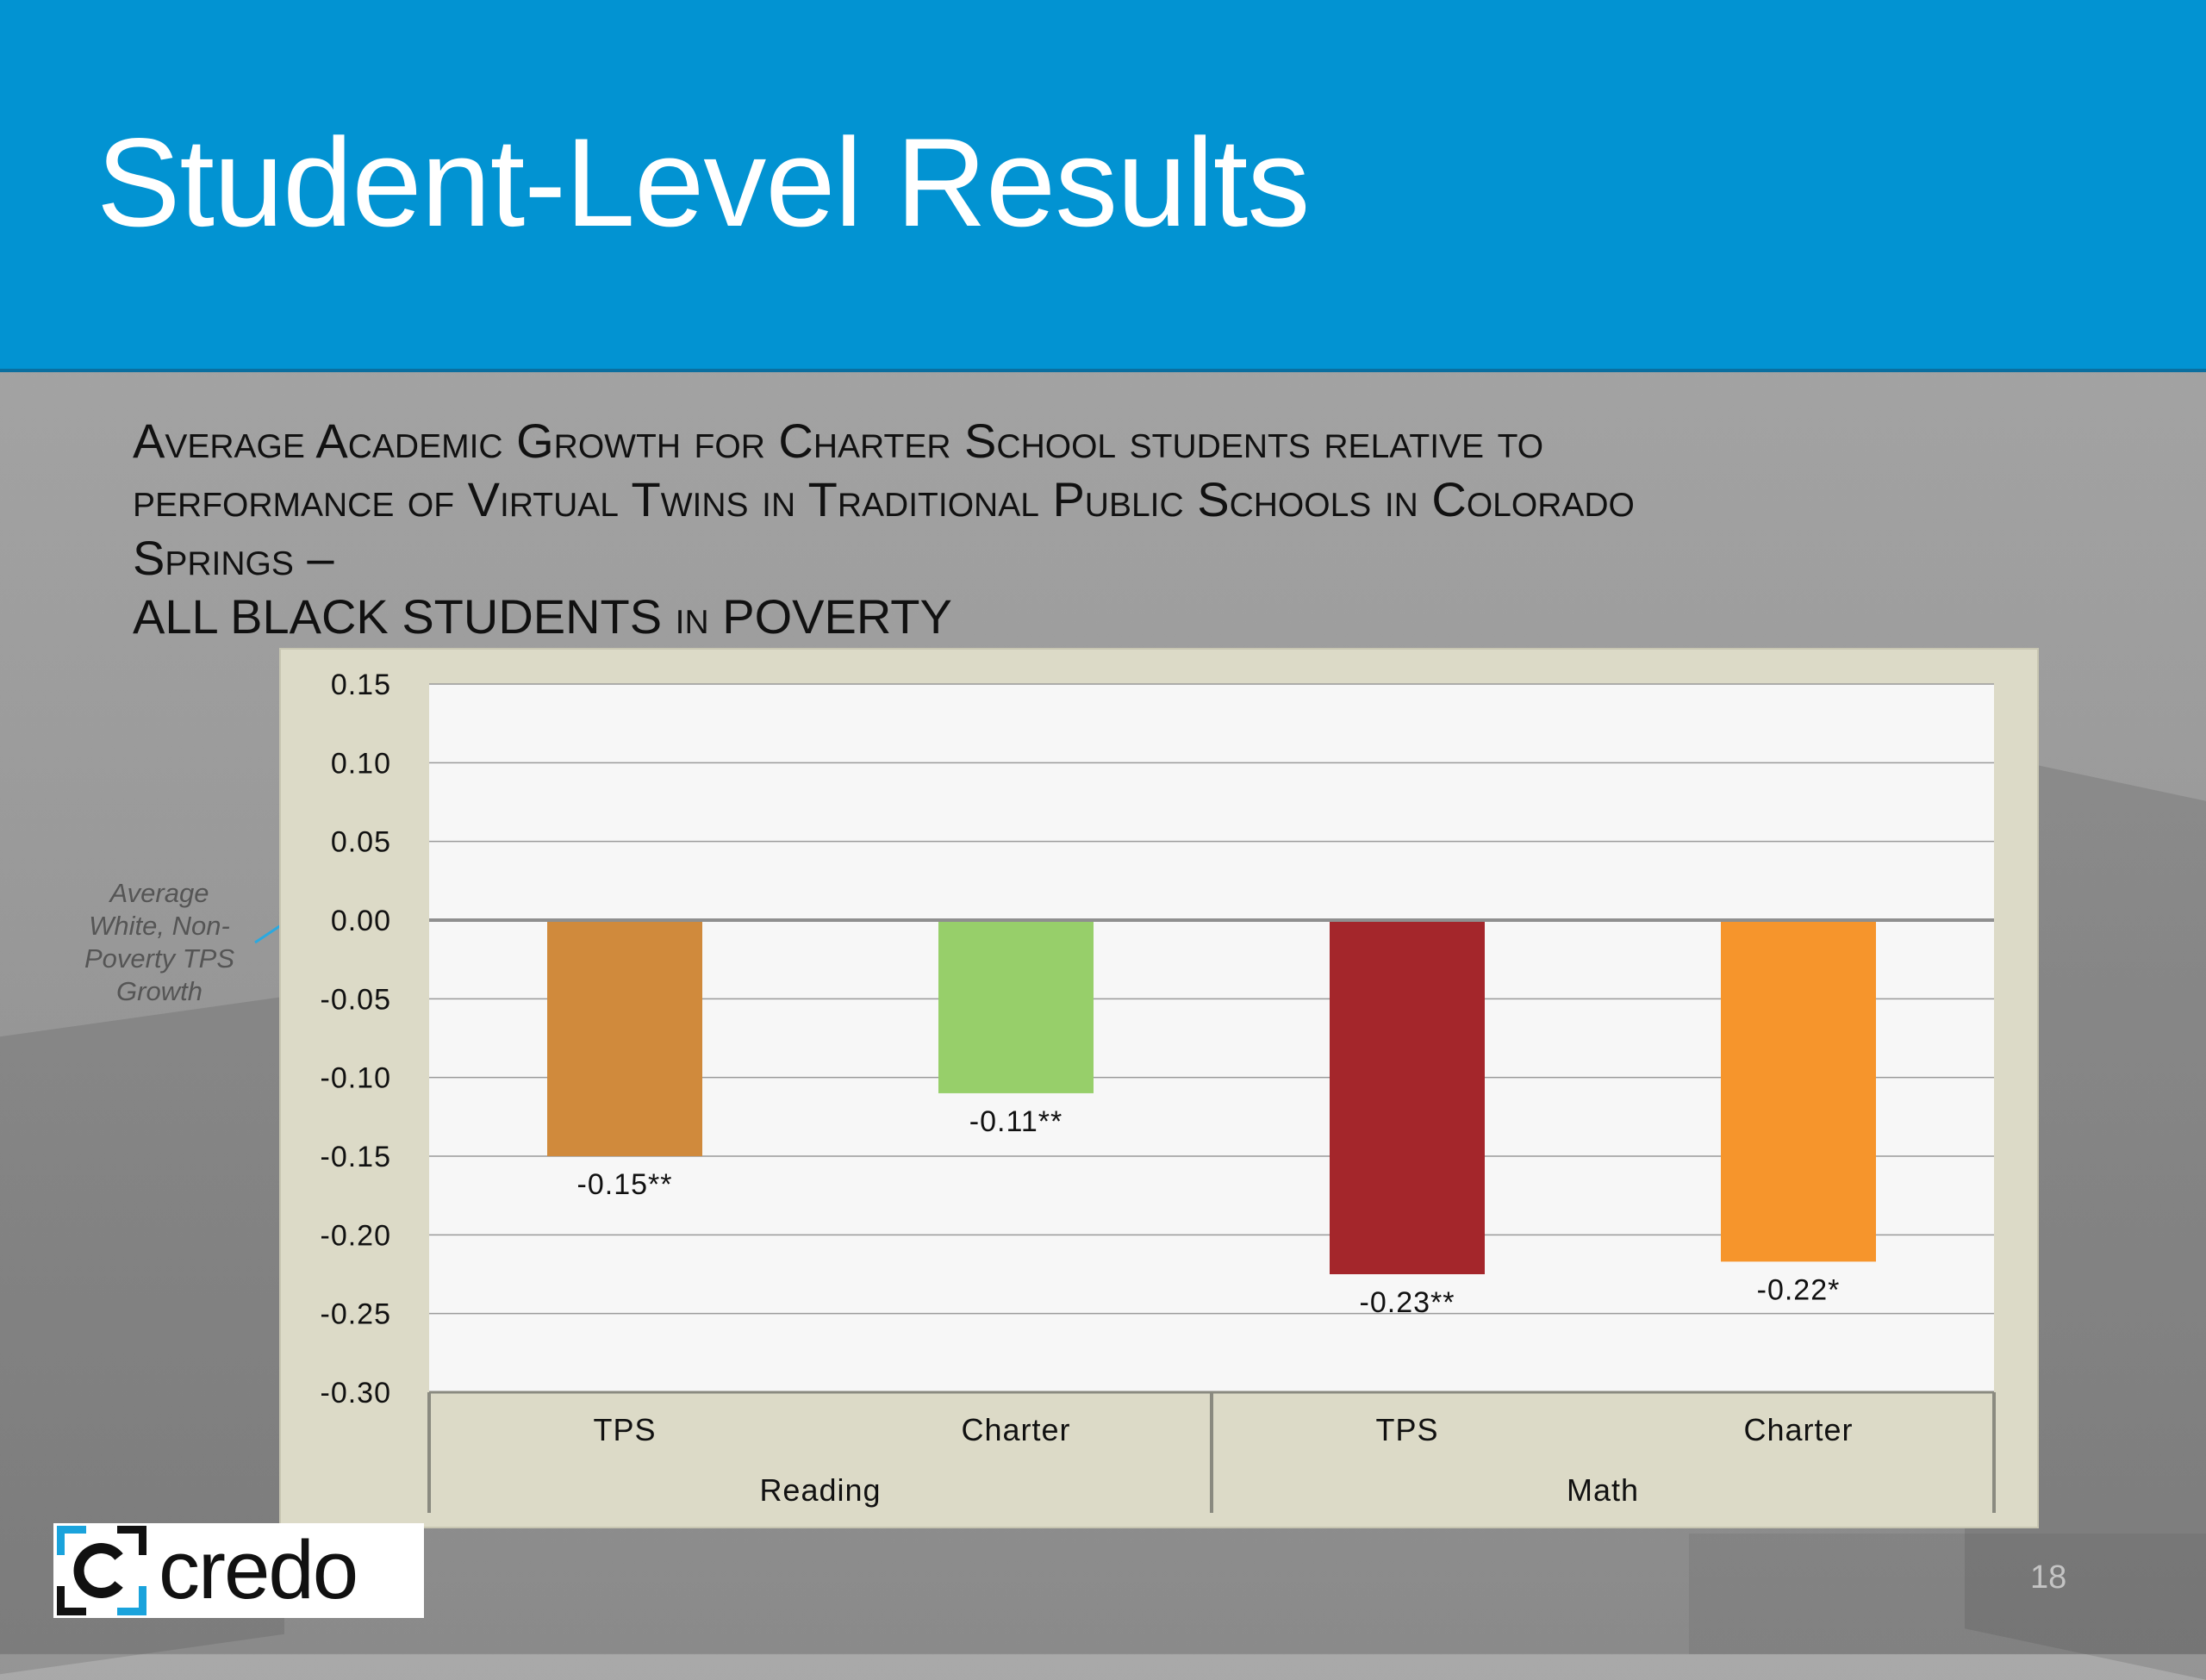 The height and width of the screenshot is (1680, 2206). What do you see at coordinates (361, 921) in the screenshot?
I see `y-tick-label: 0.00` at bounding box center [361, 921].